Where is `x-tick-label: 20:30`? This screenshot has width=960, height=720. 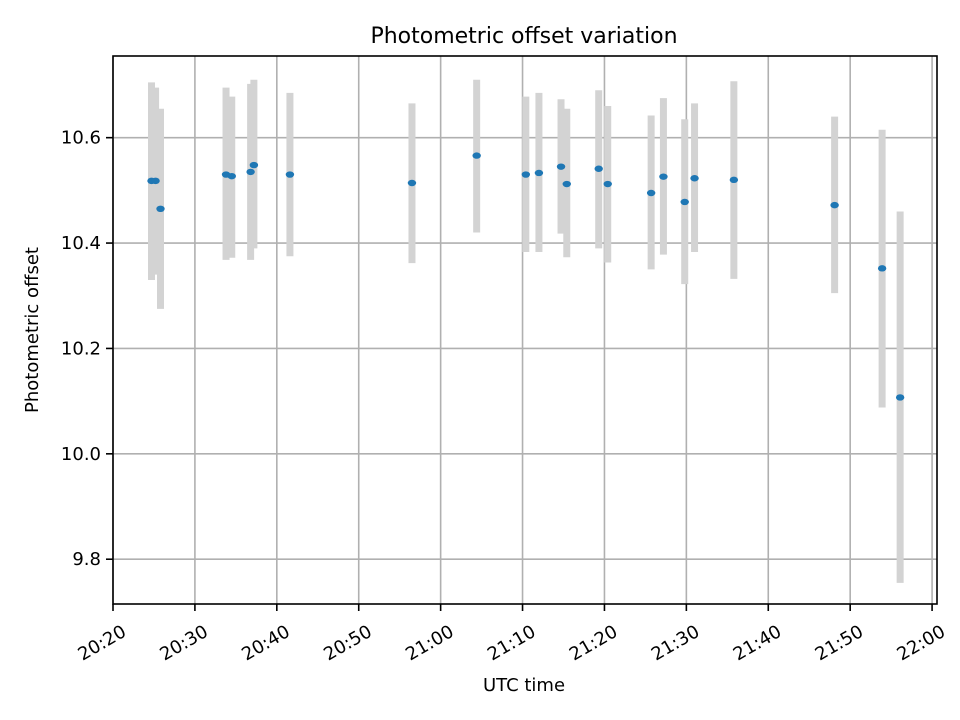 x-tick-label: 20:30 is located at coordinates (183, 643).